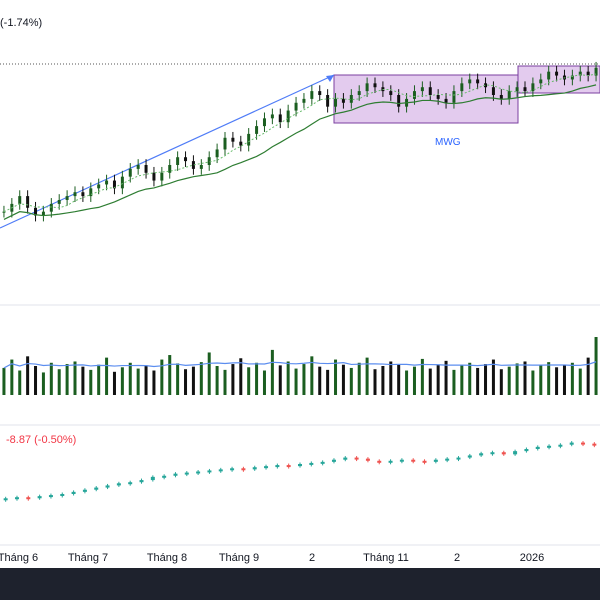 This screenshot has height=600, width=600. I want to click on index-pane, so click(300, 471).